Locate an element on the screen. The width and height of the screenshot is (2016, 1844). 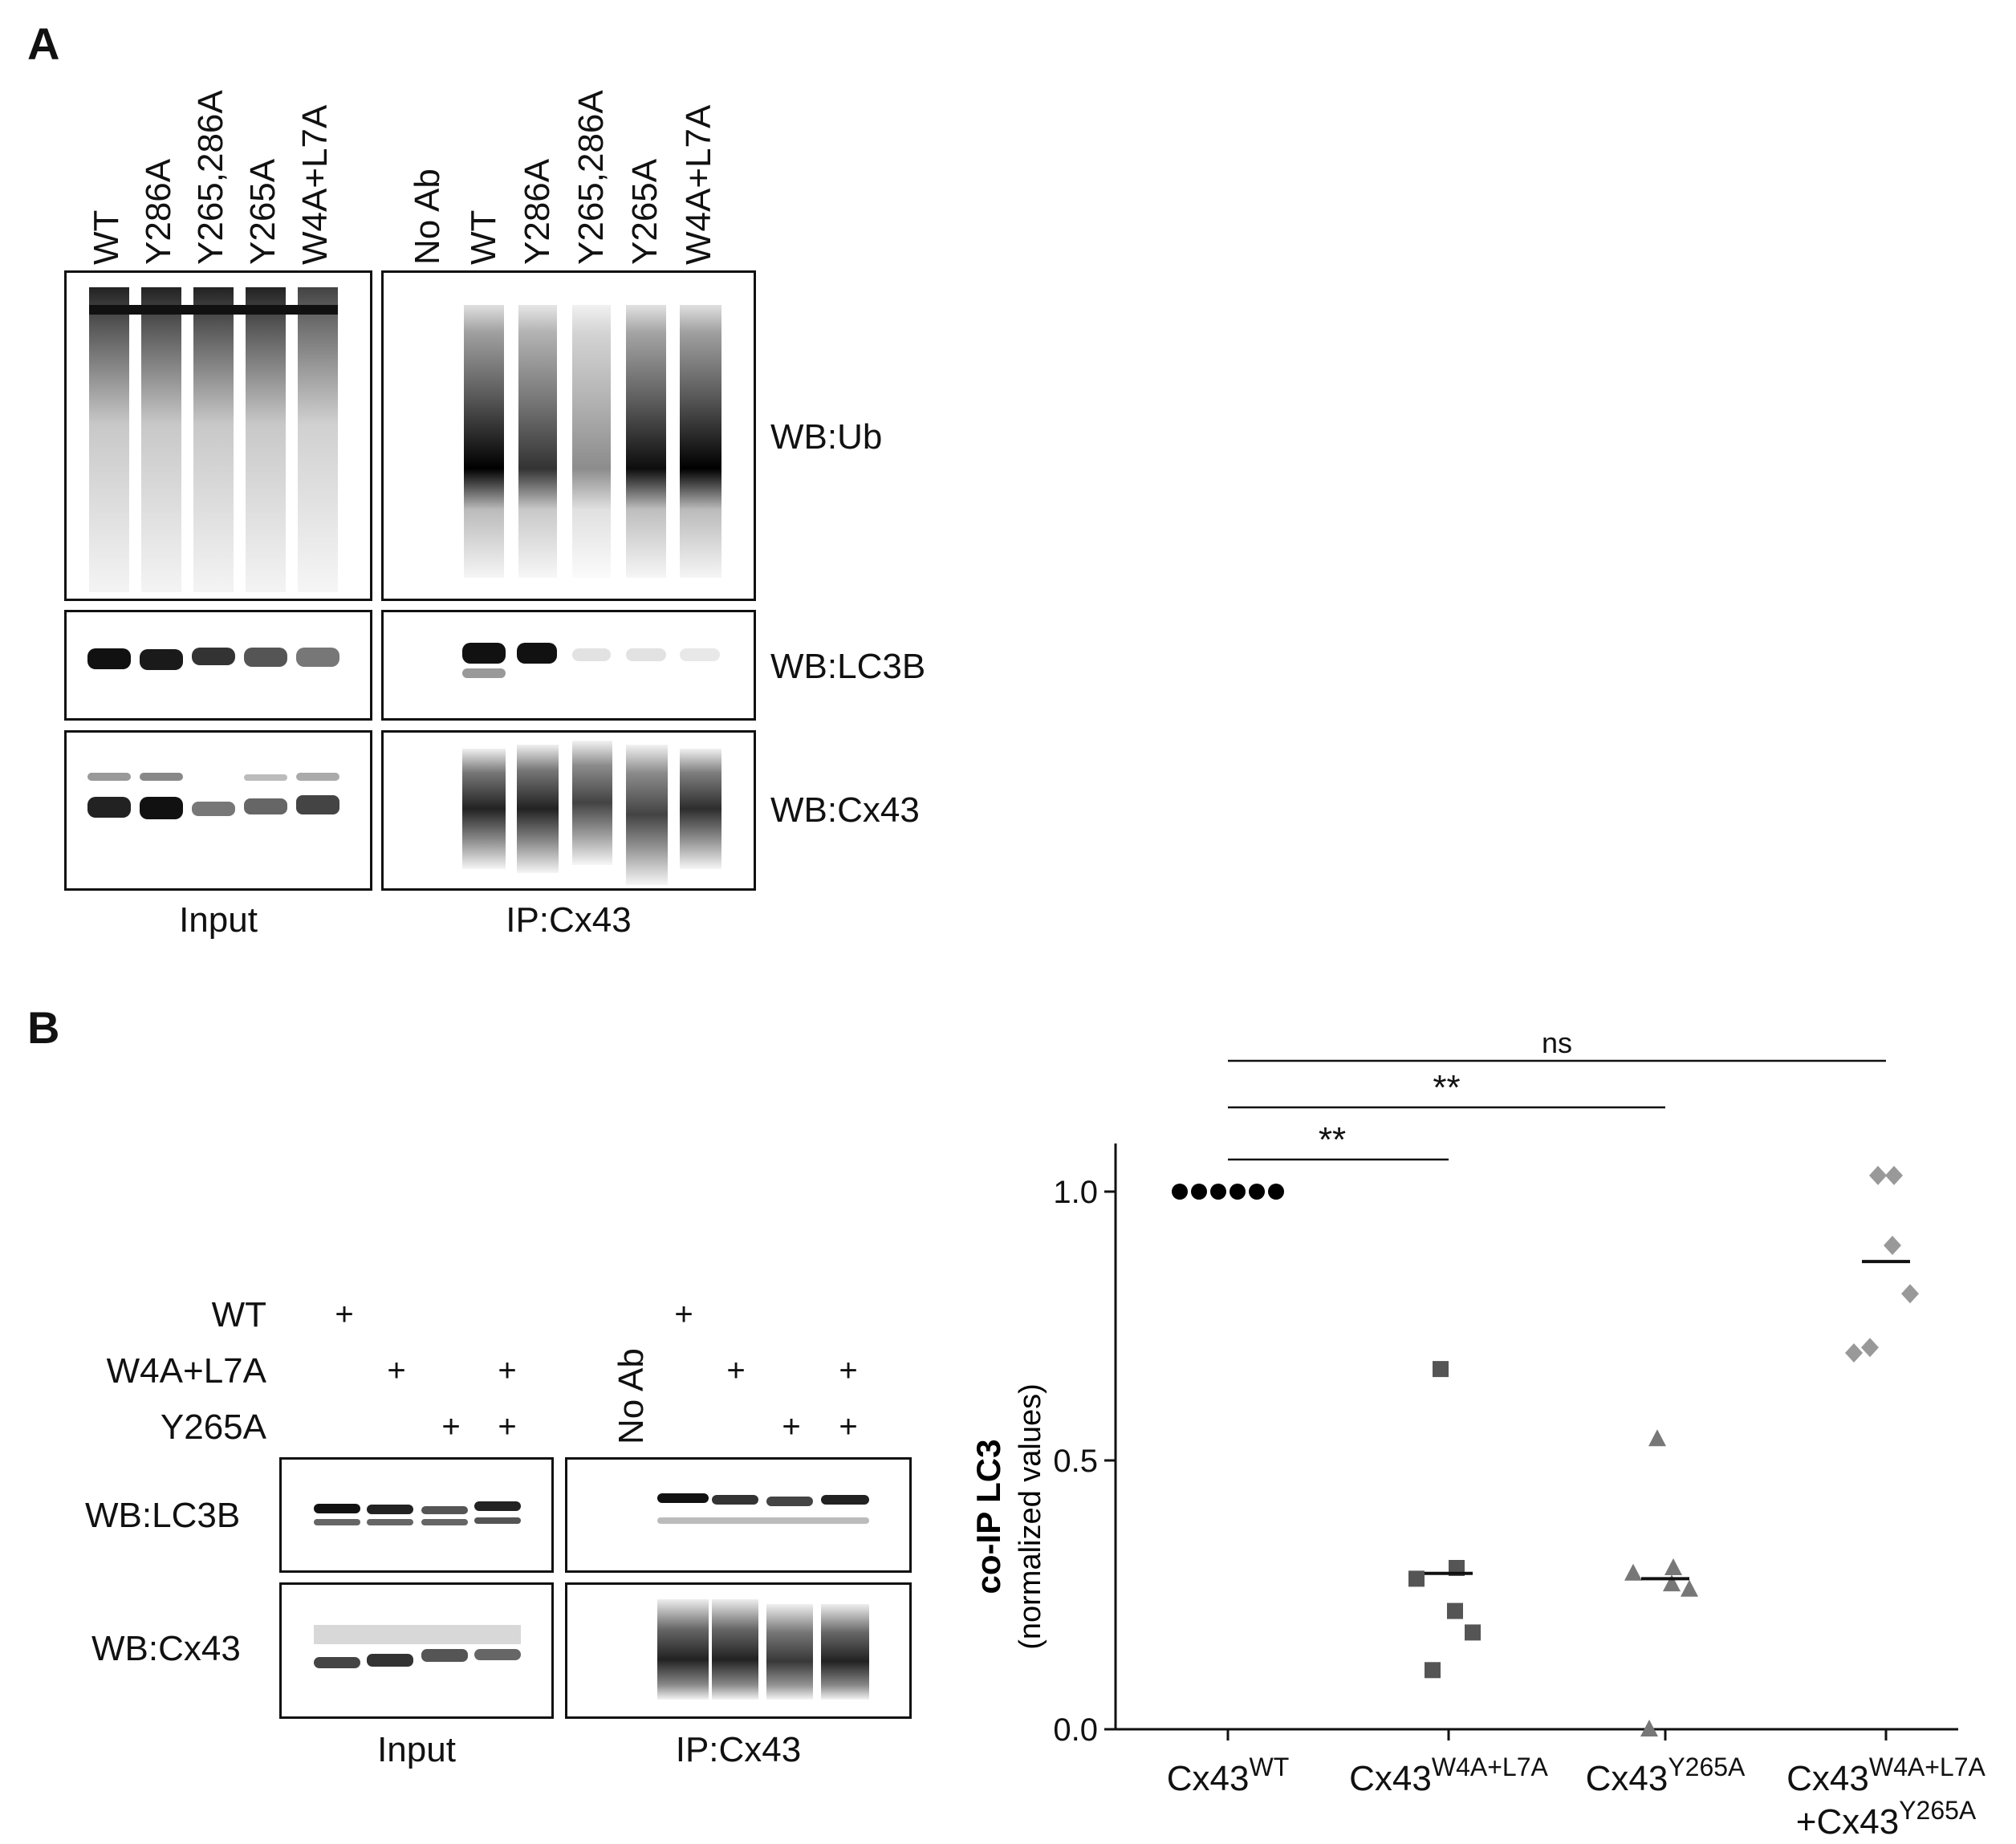
chart-axes is located at coordinates (1536, 1437).